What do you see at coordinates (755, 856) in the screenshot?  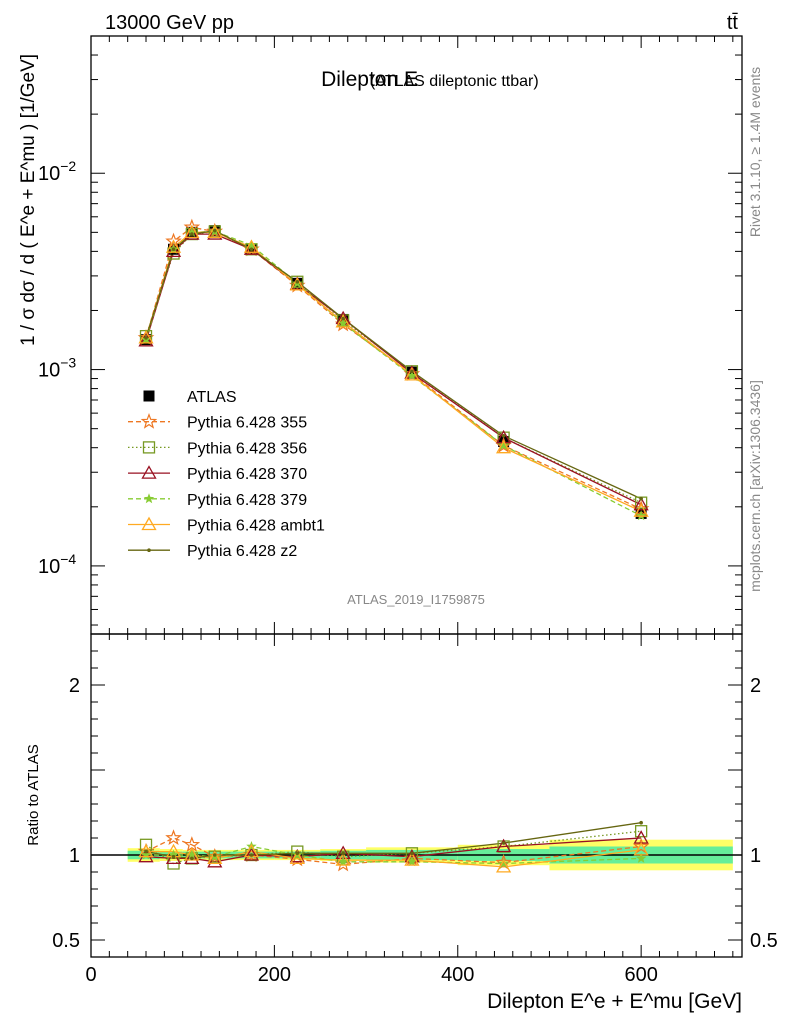 I see `ratio-y-tick-label-right: 1` at bounding box center [755, 856].